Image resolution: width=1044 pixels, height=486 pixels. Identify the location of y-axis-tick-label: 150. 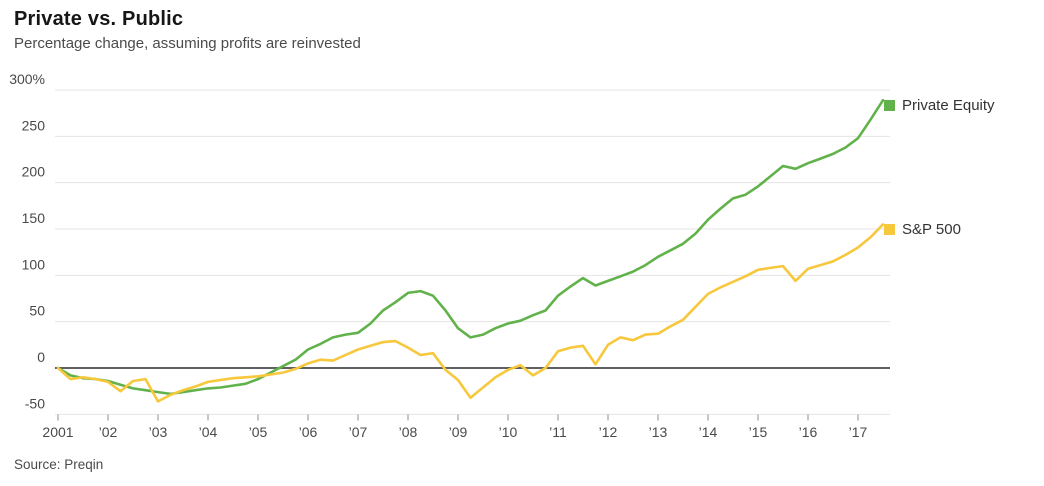
(34, 218).